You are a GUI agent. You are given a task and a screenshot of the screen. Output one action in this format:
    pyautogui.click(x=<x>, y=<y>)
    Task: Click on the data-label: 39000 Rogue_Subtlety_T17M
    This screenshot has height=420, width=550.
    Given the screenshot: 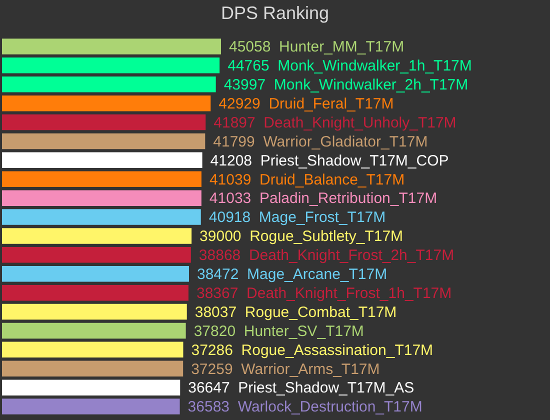 What is the action you would take?
    pyautogui.click(x=302, y=237)
    